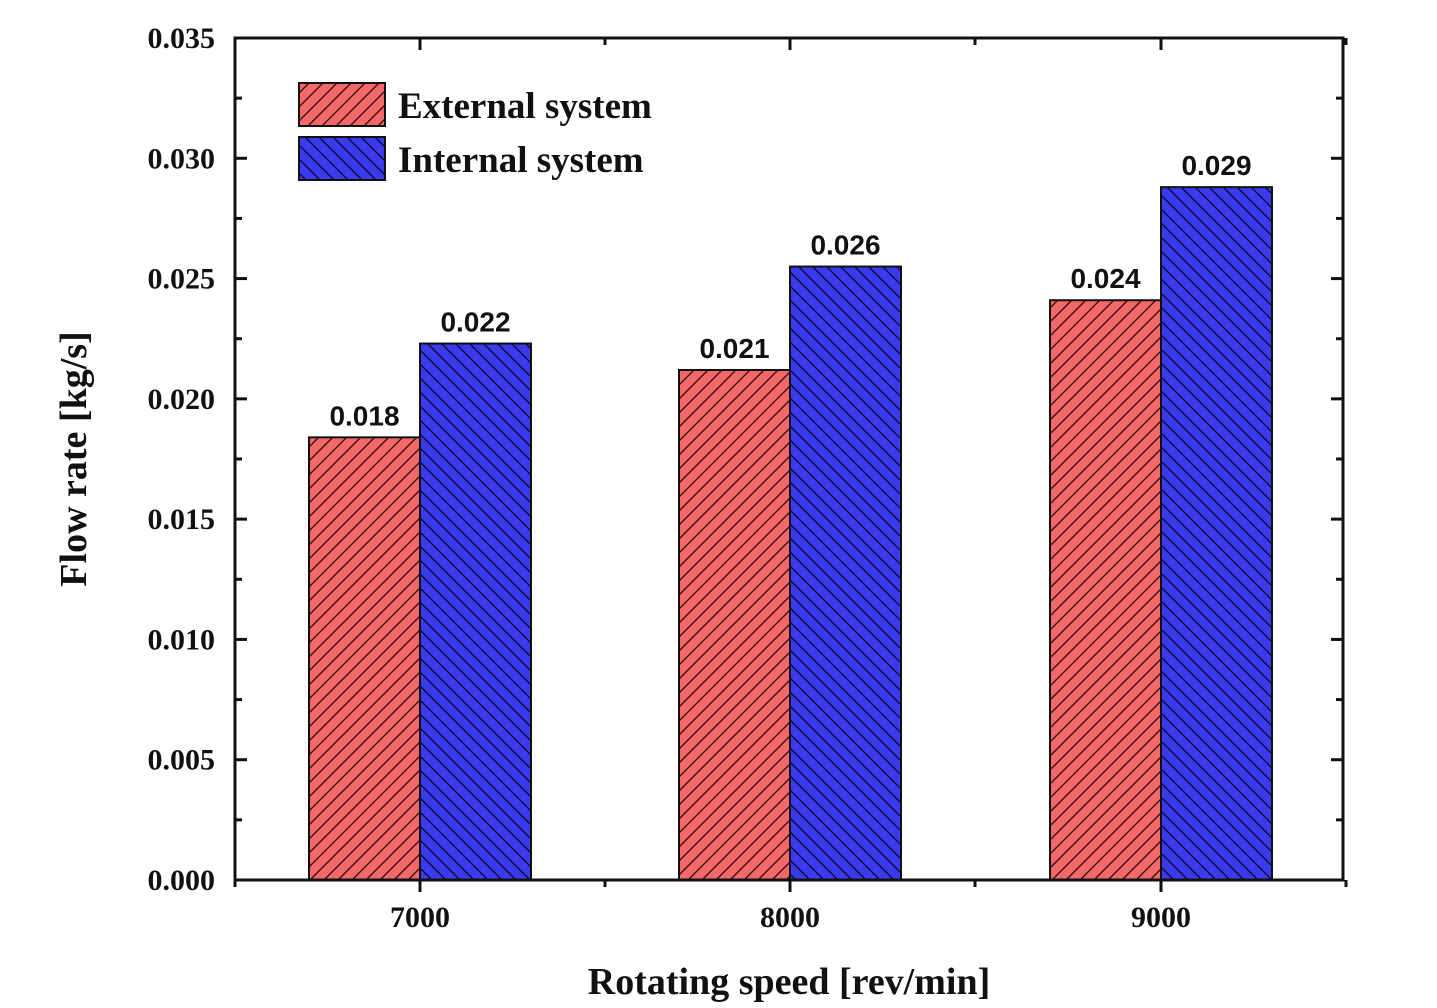  Describe the element at coordinates (1161, 917) in the screenshot. I see `x-tick-label: 9000` at that location.